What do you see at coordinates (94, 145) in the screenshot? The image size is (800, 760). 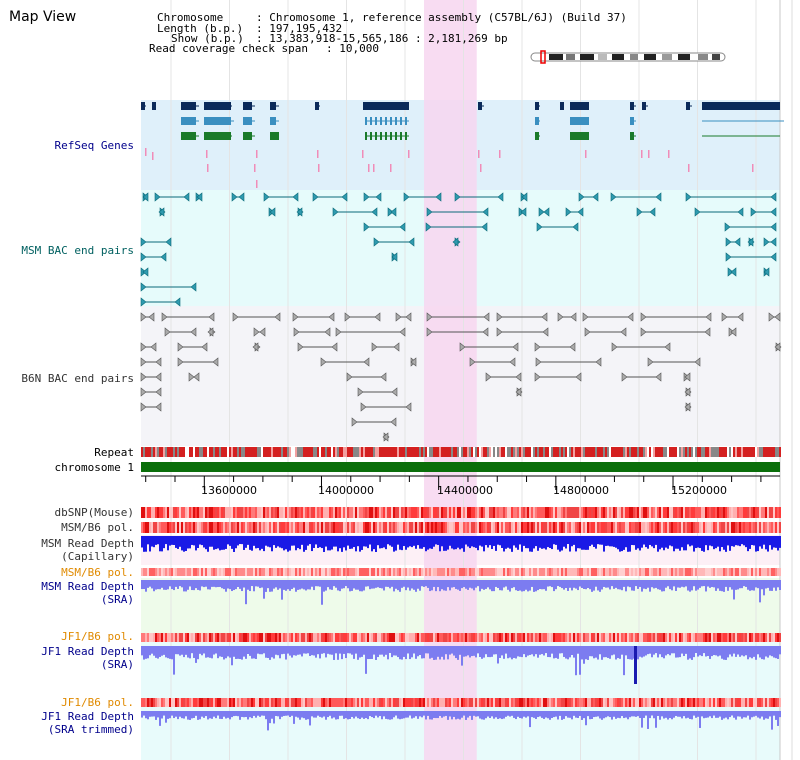 I see `track-label-refseq: RefSeq Genes` at bounding box center [94, 145].